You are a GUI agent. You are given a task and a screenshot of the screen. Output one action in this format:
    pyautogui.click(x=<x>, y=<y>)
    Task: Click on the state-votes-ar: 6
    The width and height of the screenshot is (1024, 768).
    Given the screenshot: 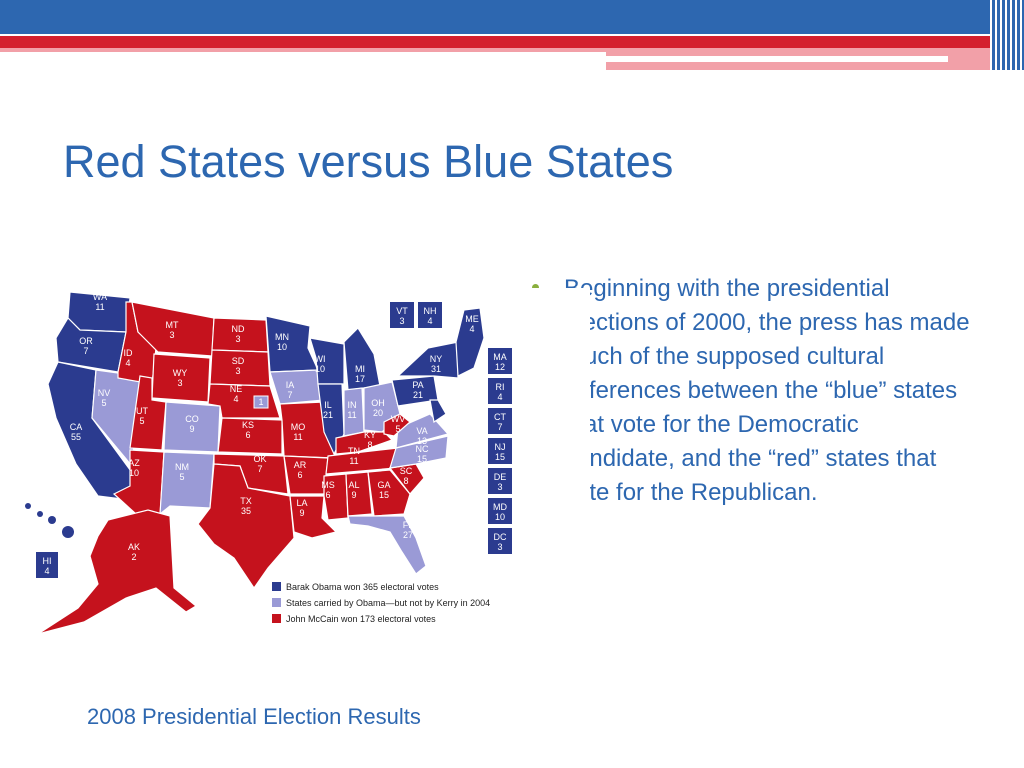 What is the action you would take?
    pyautogui.click(x=299, y=475)
    